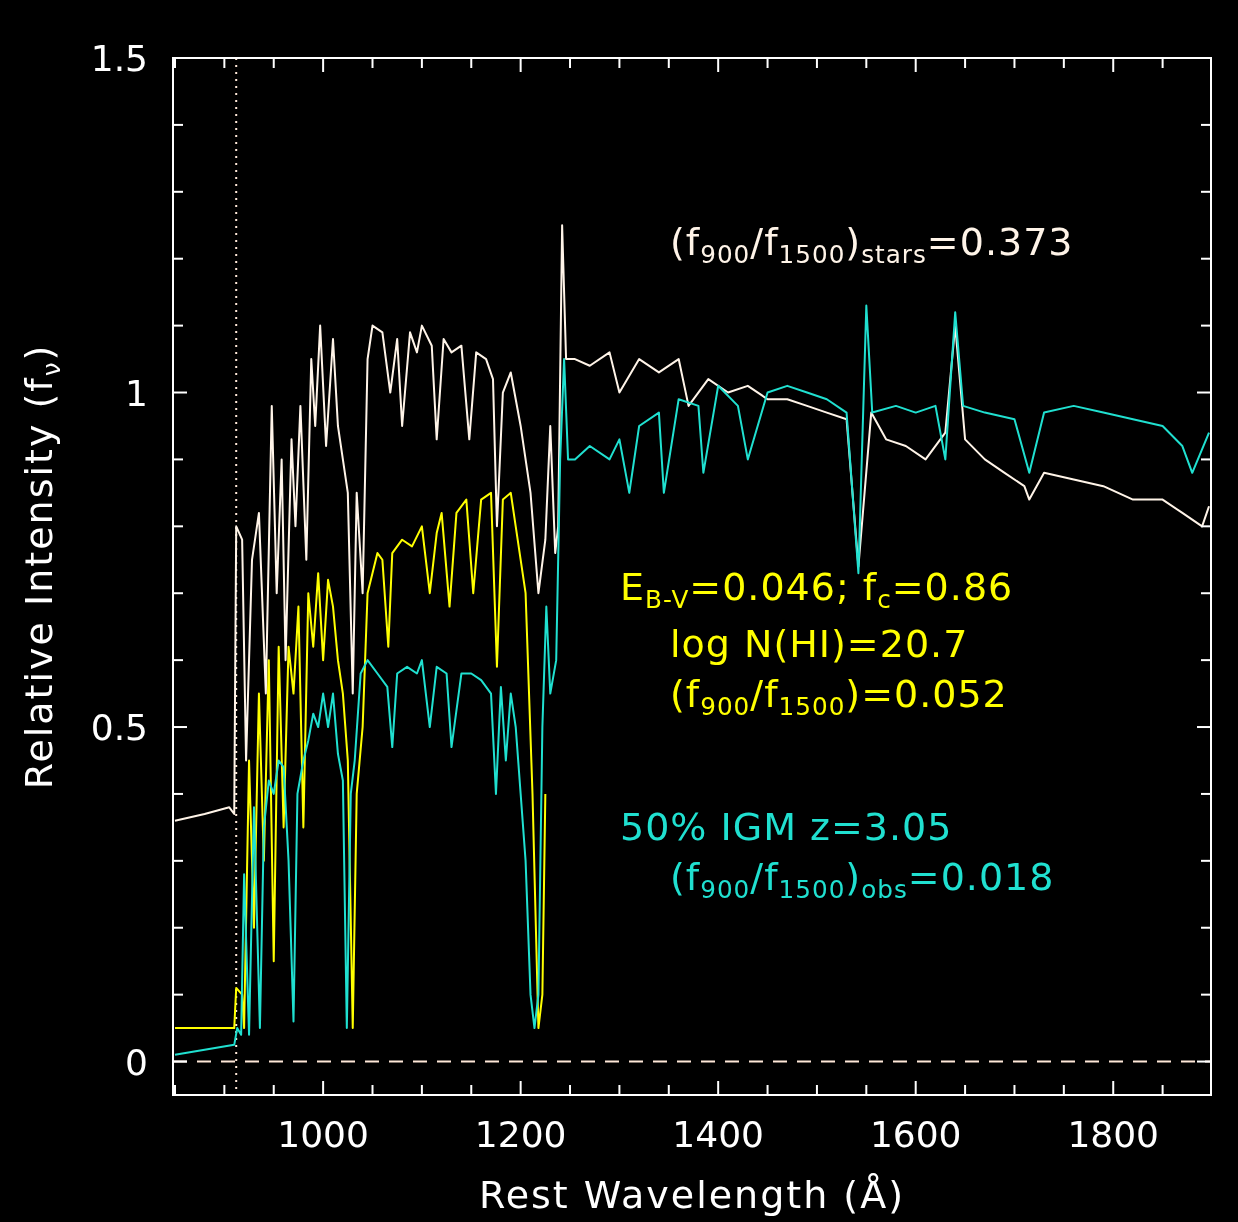  I want to click on annotation: (f$_{900}$/f$_{1500}$)=0.052, so click(839, 696).